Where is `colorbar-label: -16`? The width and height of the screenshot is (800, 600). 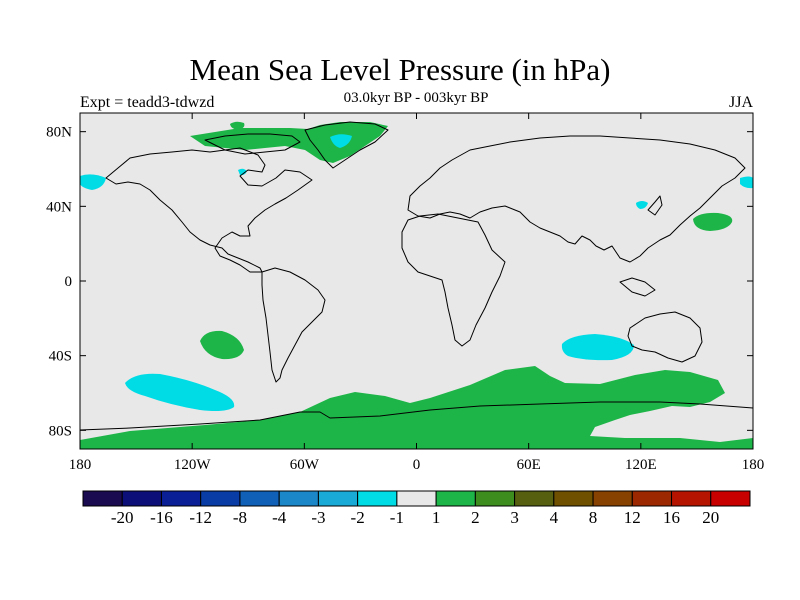
colorbar-label: -16 is located at coordinates (161, 517).